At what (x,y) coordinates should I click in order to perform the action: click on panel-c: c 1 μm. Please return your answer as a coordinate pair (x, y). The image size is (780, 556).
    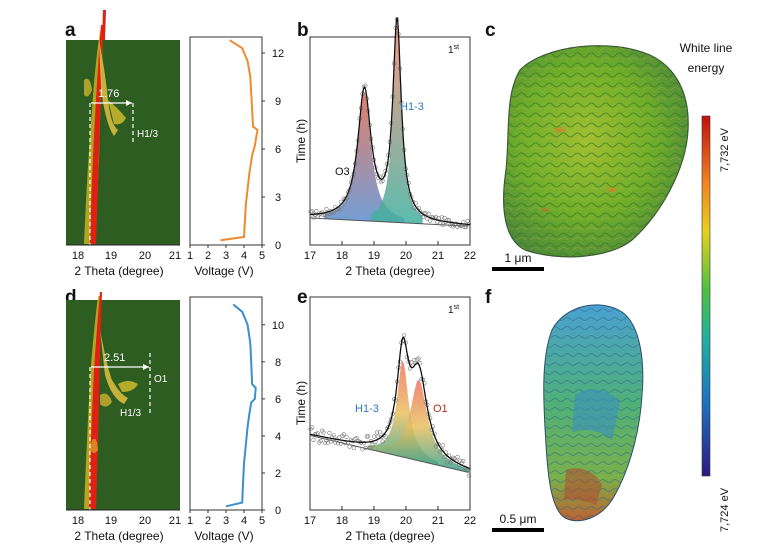
    Looking at the image, I should click on (587, 145).